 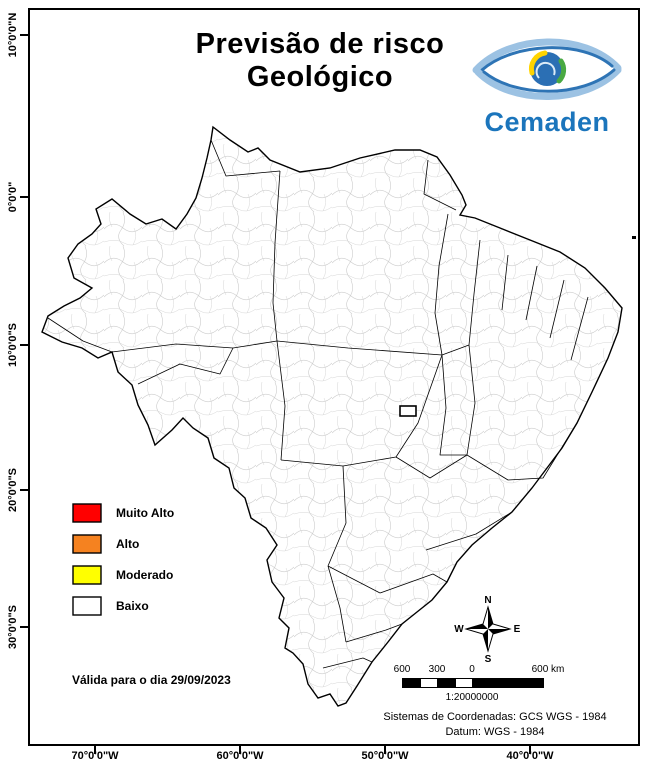 What do you see at coordinates (13, 490) in the screenshot?
I see `y-axis-label-20s: 20°0'0"S` at bounding box center [13, 490].